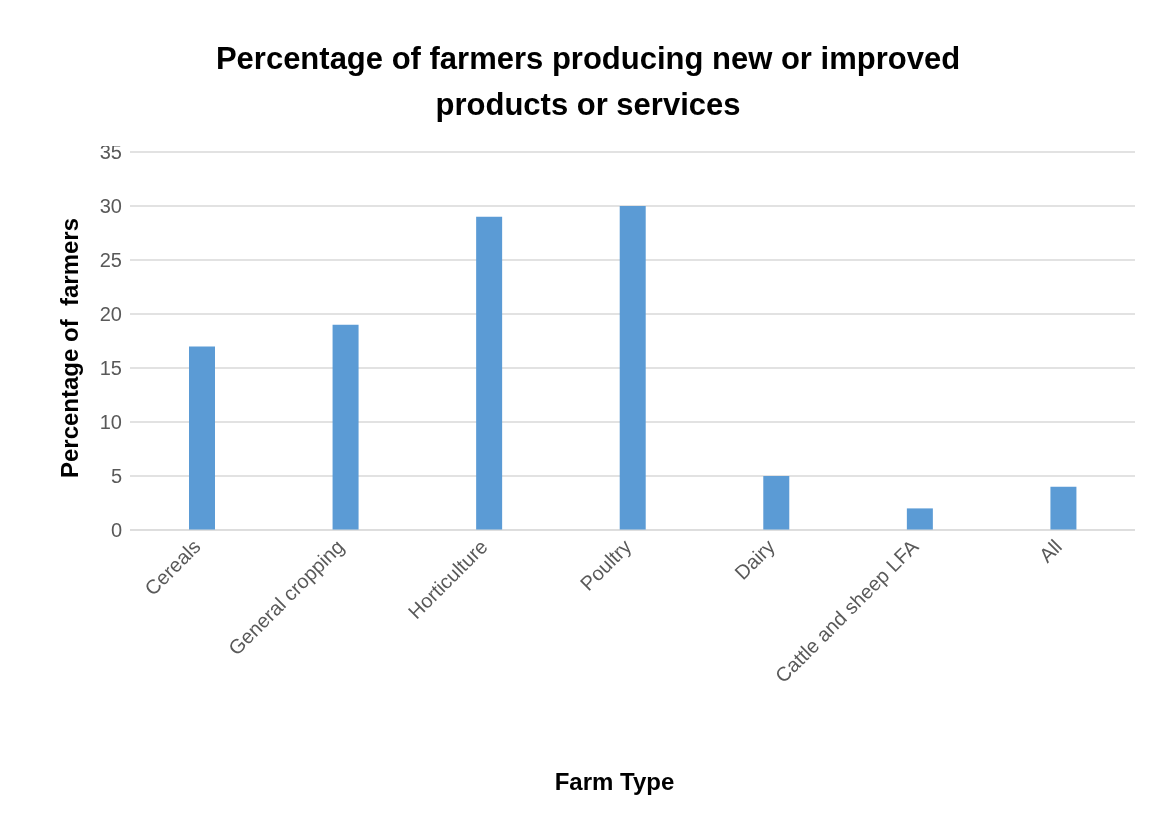 The height and width of the screenshot is (827, 1153). What do you see at coordinates (1050, 551) in the screenshot?
I see `x-tick-label: All` at bounding box center [1050, 551].